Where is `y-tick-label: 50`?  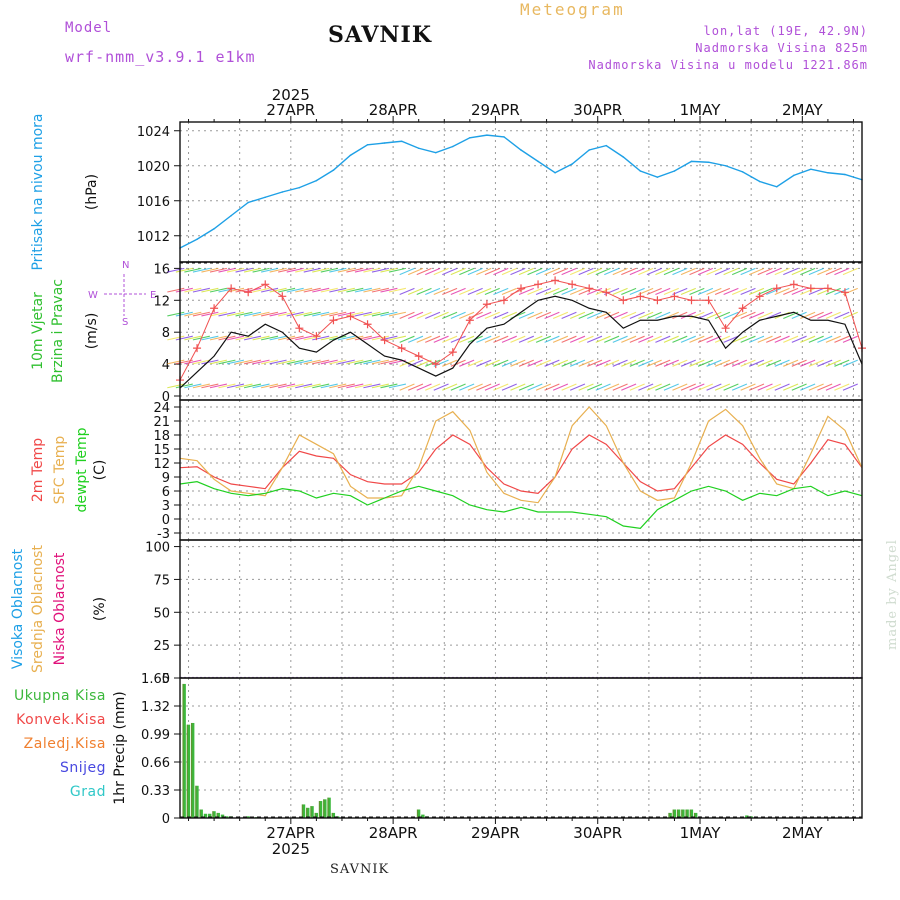 y-tick-label: 50 is located at coordinates (161, 613).